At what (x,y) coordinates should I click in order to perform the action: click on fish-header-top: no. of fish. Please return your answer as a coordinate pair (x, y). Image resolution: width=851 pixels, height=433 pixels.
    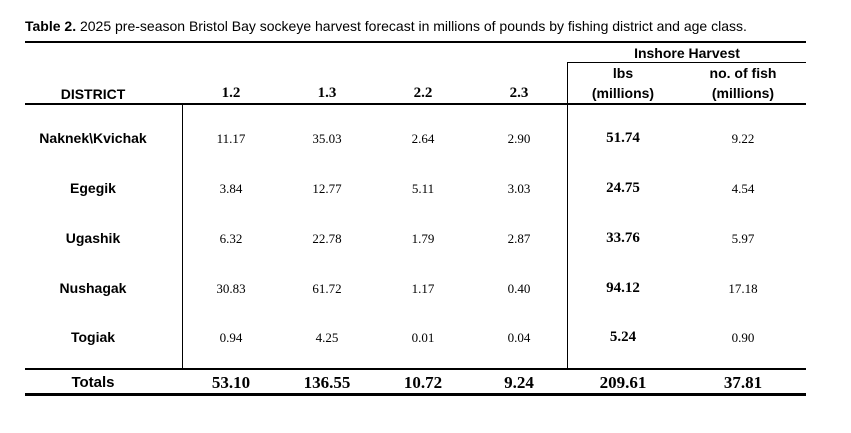
    Looking at the image, I should click on (743, 73).